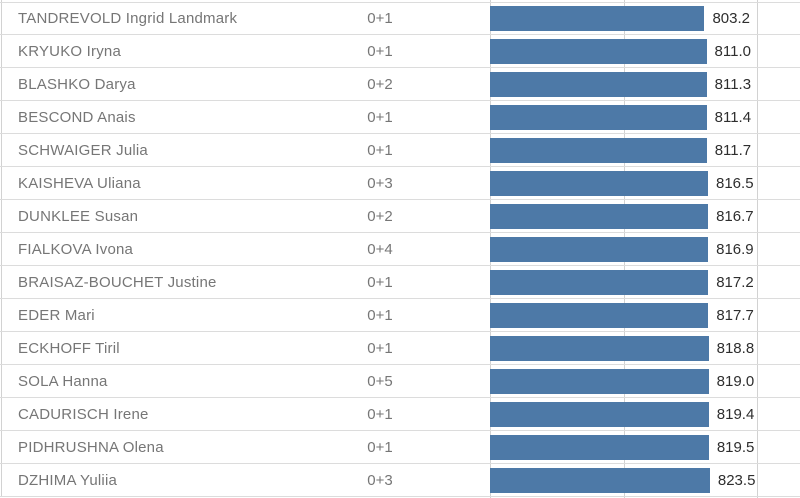 This screenshot has height=498, width=800. I want to click on value-label: 816.7, so click(735, 216).